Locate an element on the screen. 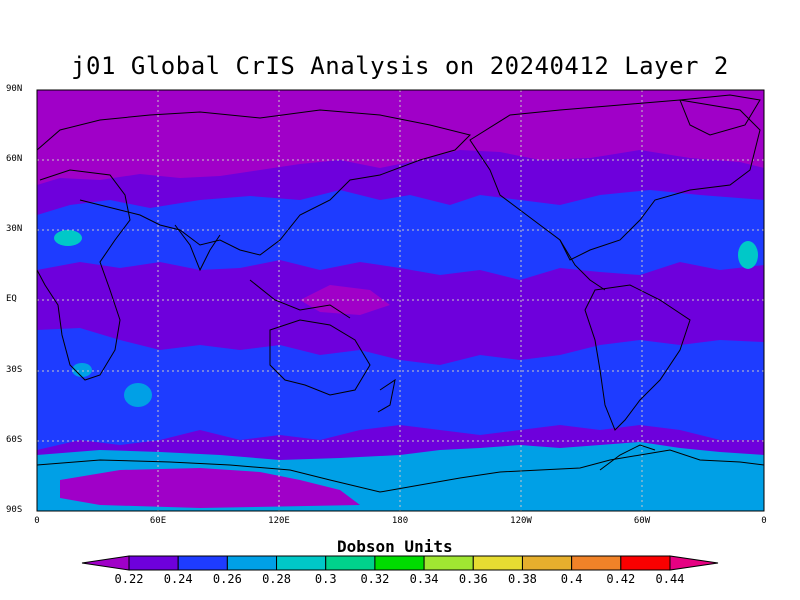  colorbar-label: 0.36 is located at coordinates (473, 579).